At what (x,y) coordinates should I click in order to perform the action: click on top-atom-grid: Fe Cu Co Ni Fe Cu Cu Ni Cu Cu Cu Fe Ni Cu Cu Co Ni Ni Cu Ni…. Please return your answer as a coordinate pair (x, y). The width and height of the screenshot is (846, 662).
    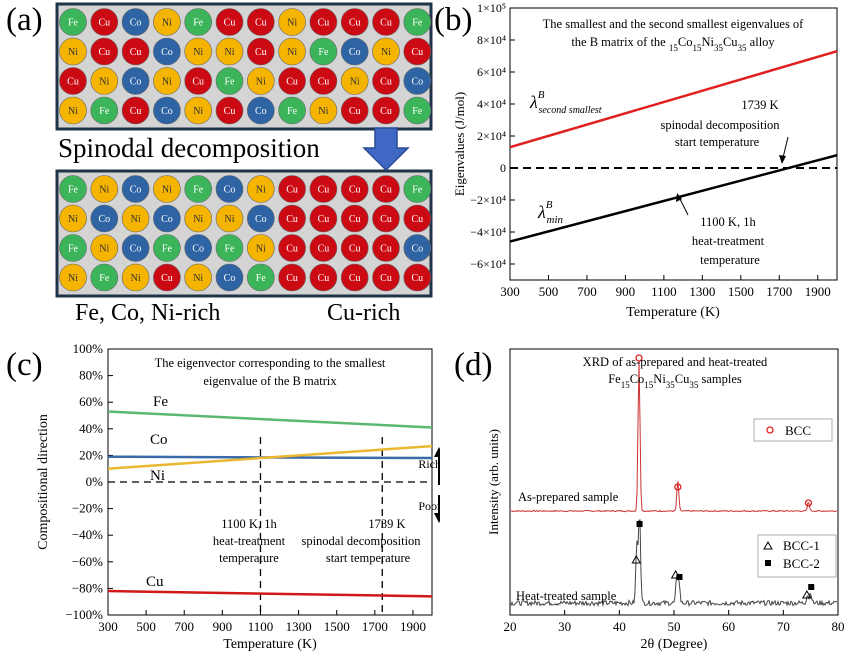
    Looking at the image, I should click on (244, 66).